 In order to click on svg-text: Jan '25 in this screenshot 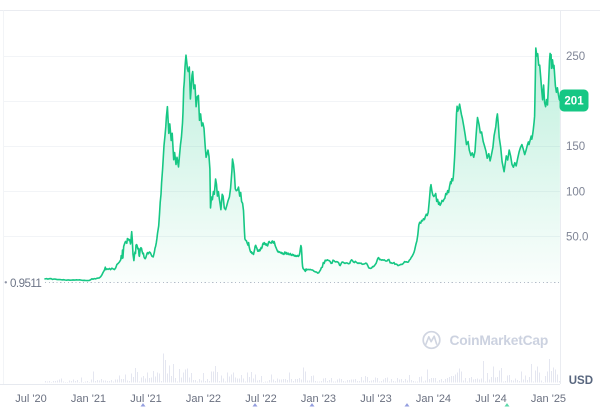, I will do `click(548, 399)`.